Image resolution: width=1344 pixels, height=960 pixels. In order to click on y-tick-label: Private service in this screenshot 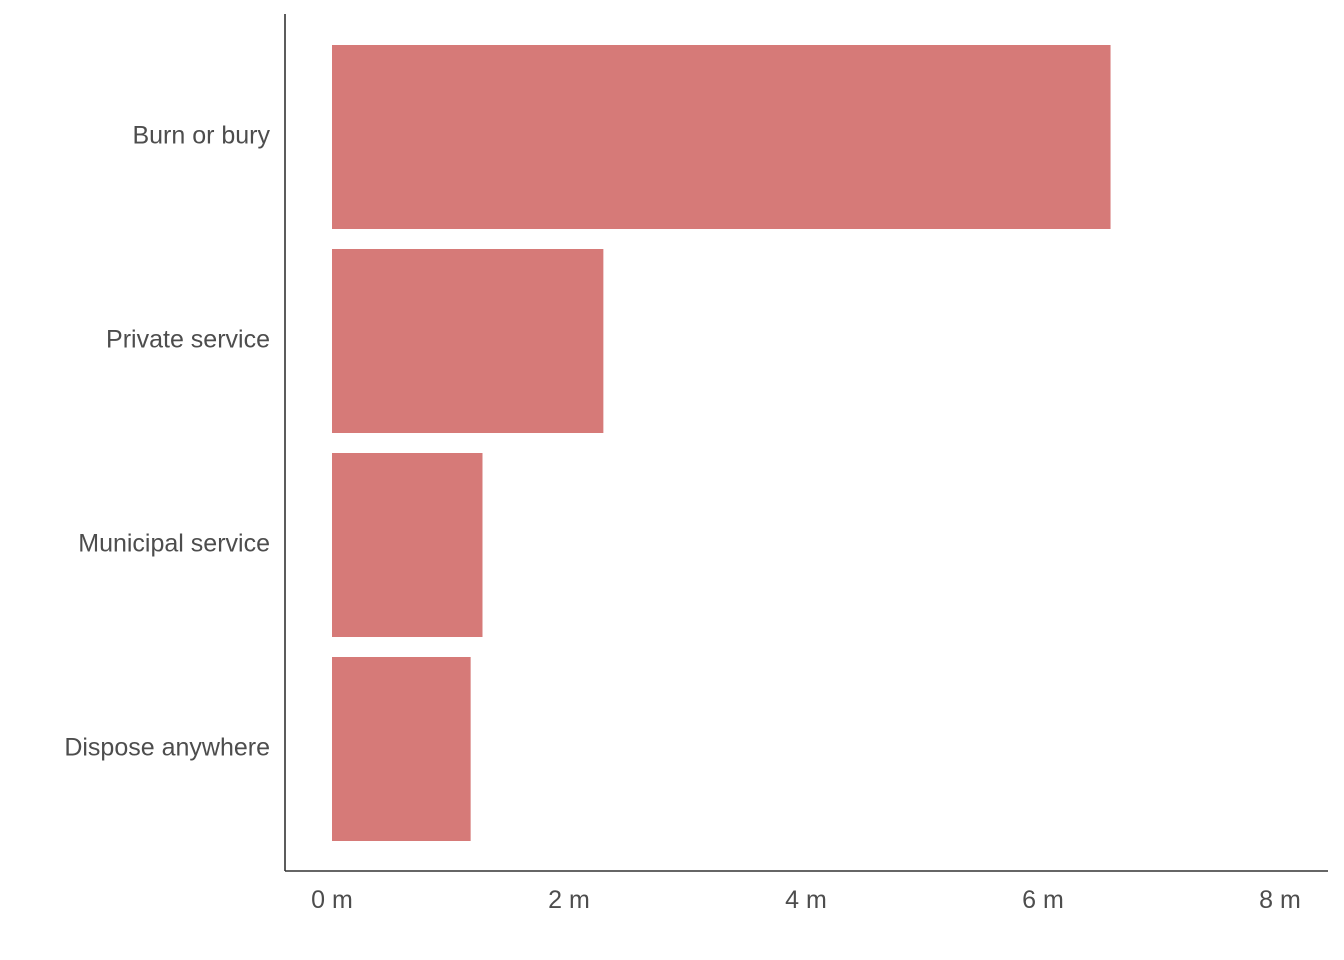, I will do `click(188, 340)`.